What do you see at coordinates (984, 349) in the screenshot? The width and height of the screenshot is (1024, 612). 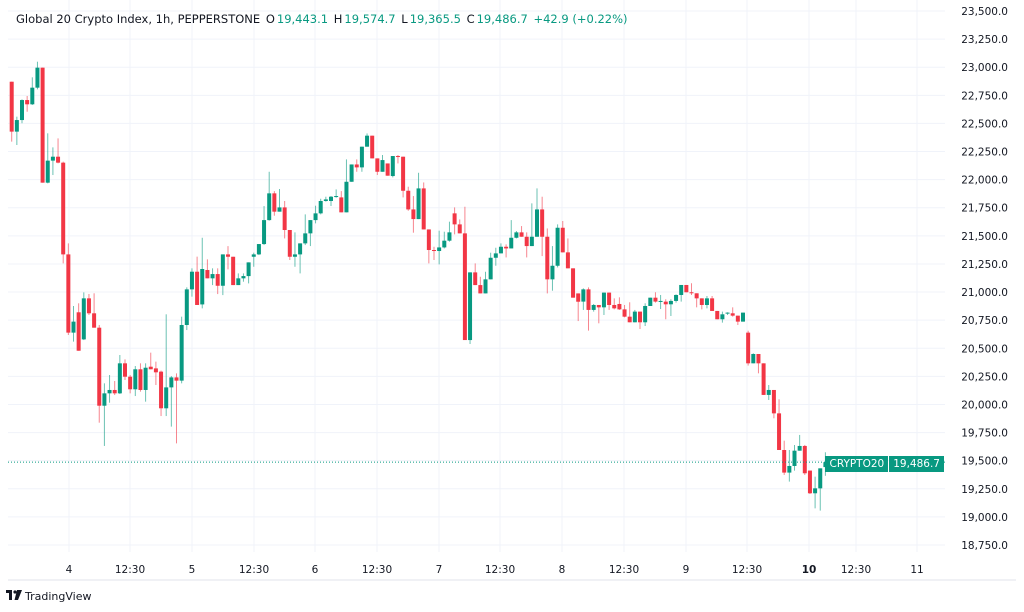 I see `y-tick-label: 20,500.0` at bounding box center [984, 349].